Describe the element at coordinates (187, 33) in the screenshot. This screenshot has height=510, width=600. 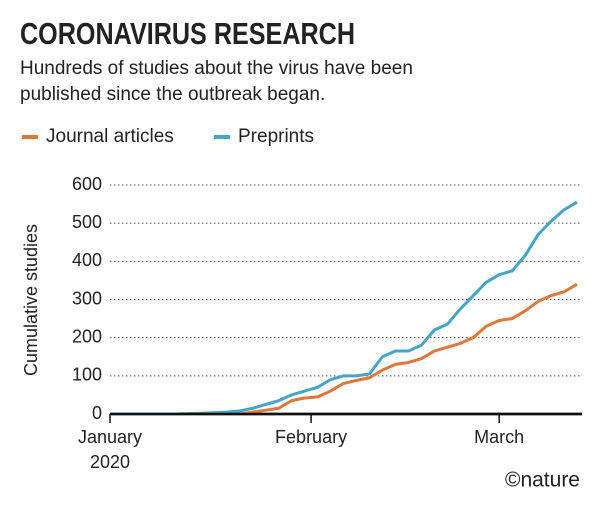
I see `chart-title: CORONAVIRUS RESEARCH` at that location.